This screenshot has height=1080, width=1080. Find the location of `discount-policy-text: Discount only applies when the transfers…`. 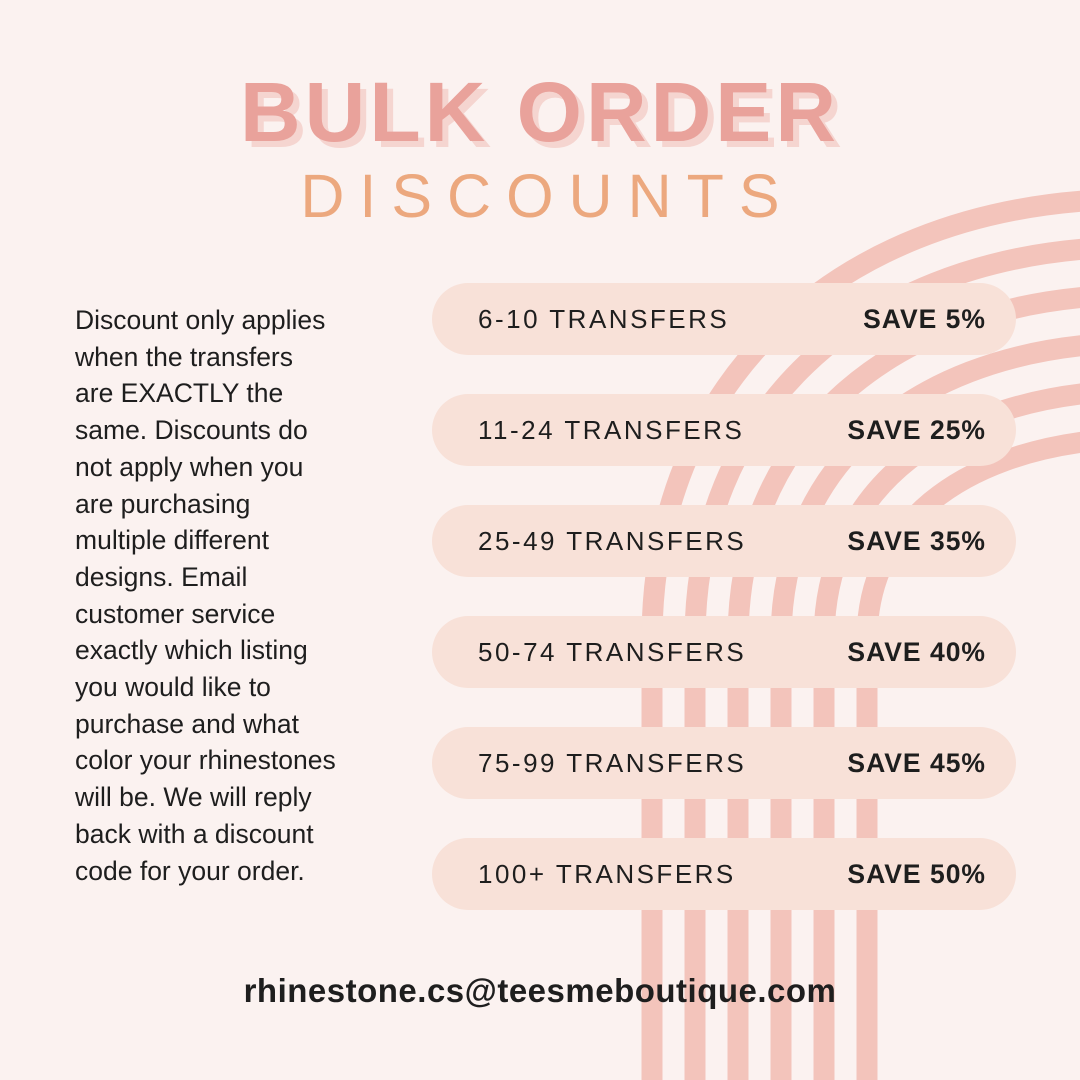

discount-policy-text: Discount only applies when the transfers… is located at coordinates (205, 595).